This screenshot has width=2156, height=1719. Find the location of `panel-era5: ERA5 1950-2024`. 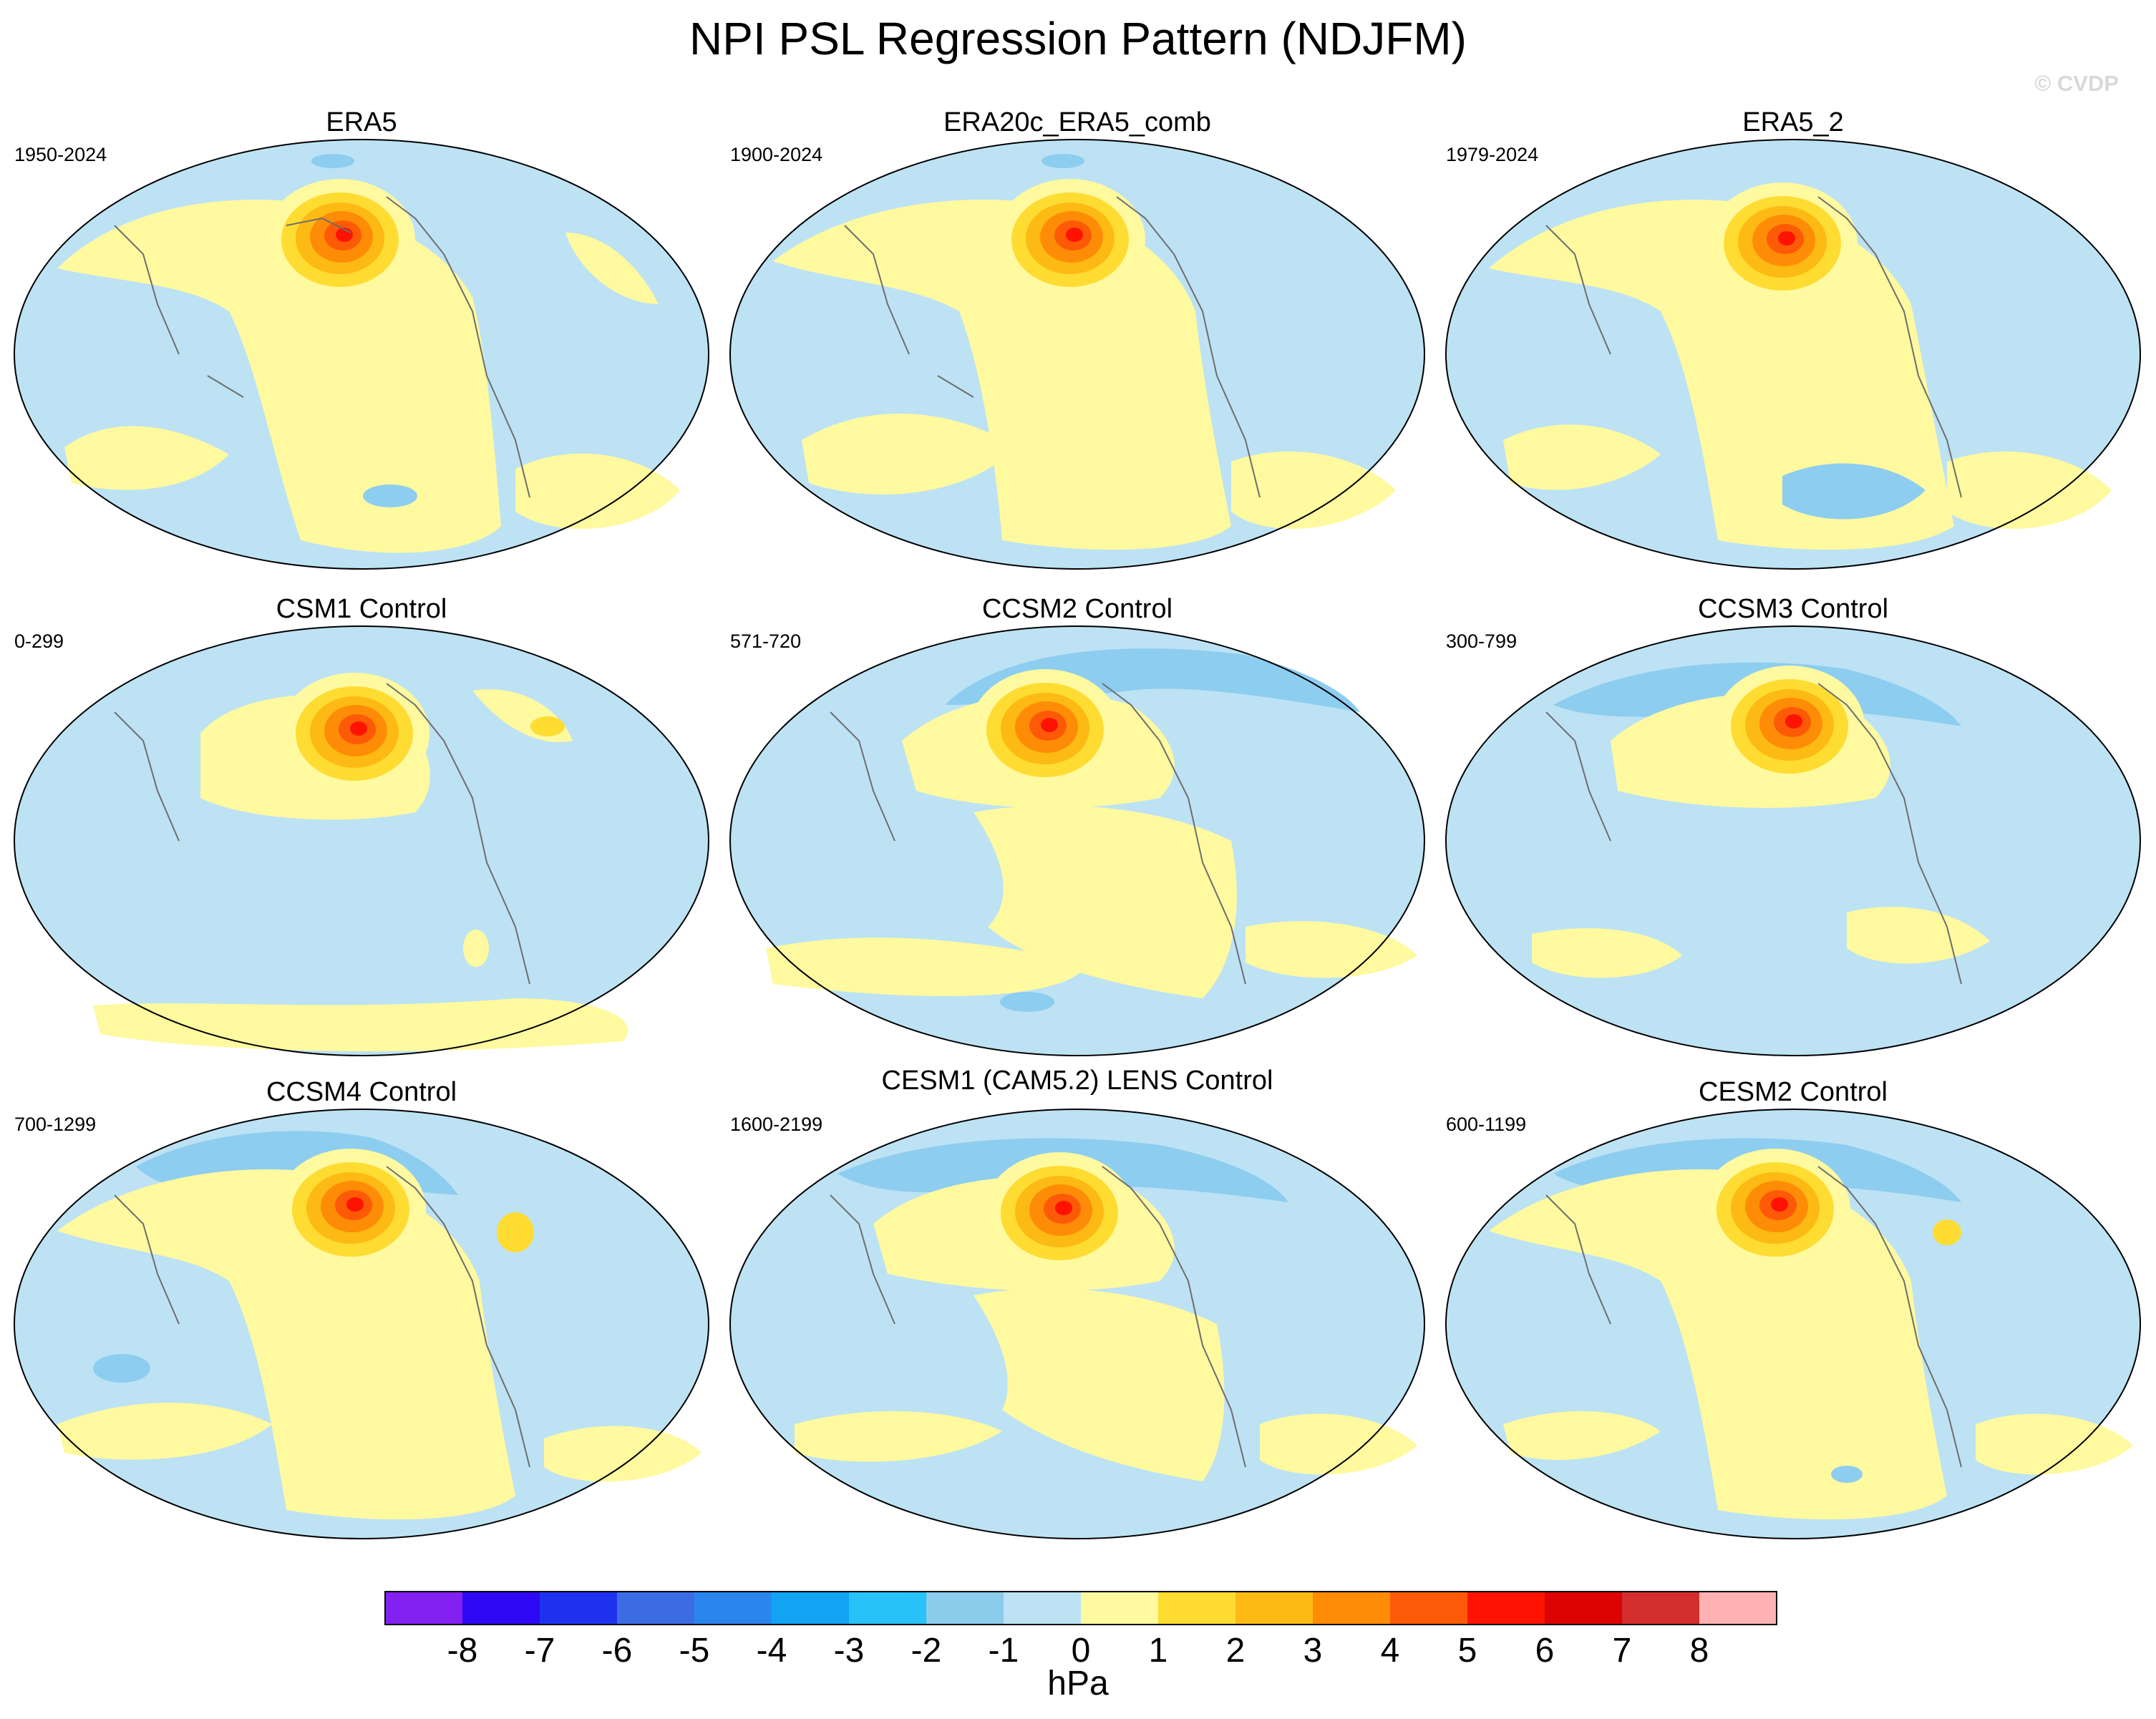

panel-era5: ERA5 1950-2024 is located at coordinates (362, 338).